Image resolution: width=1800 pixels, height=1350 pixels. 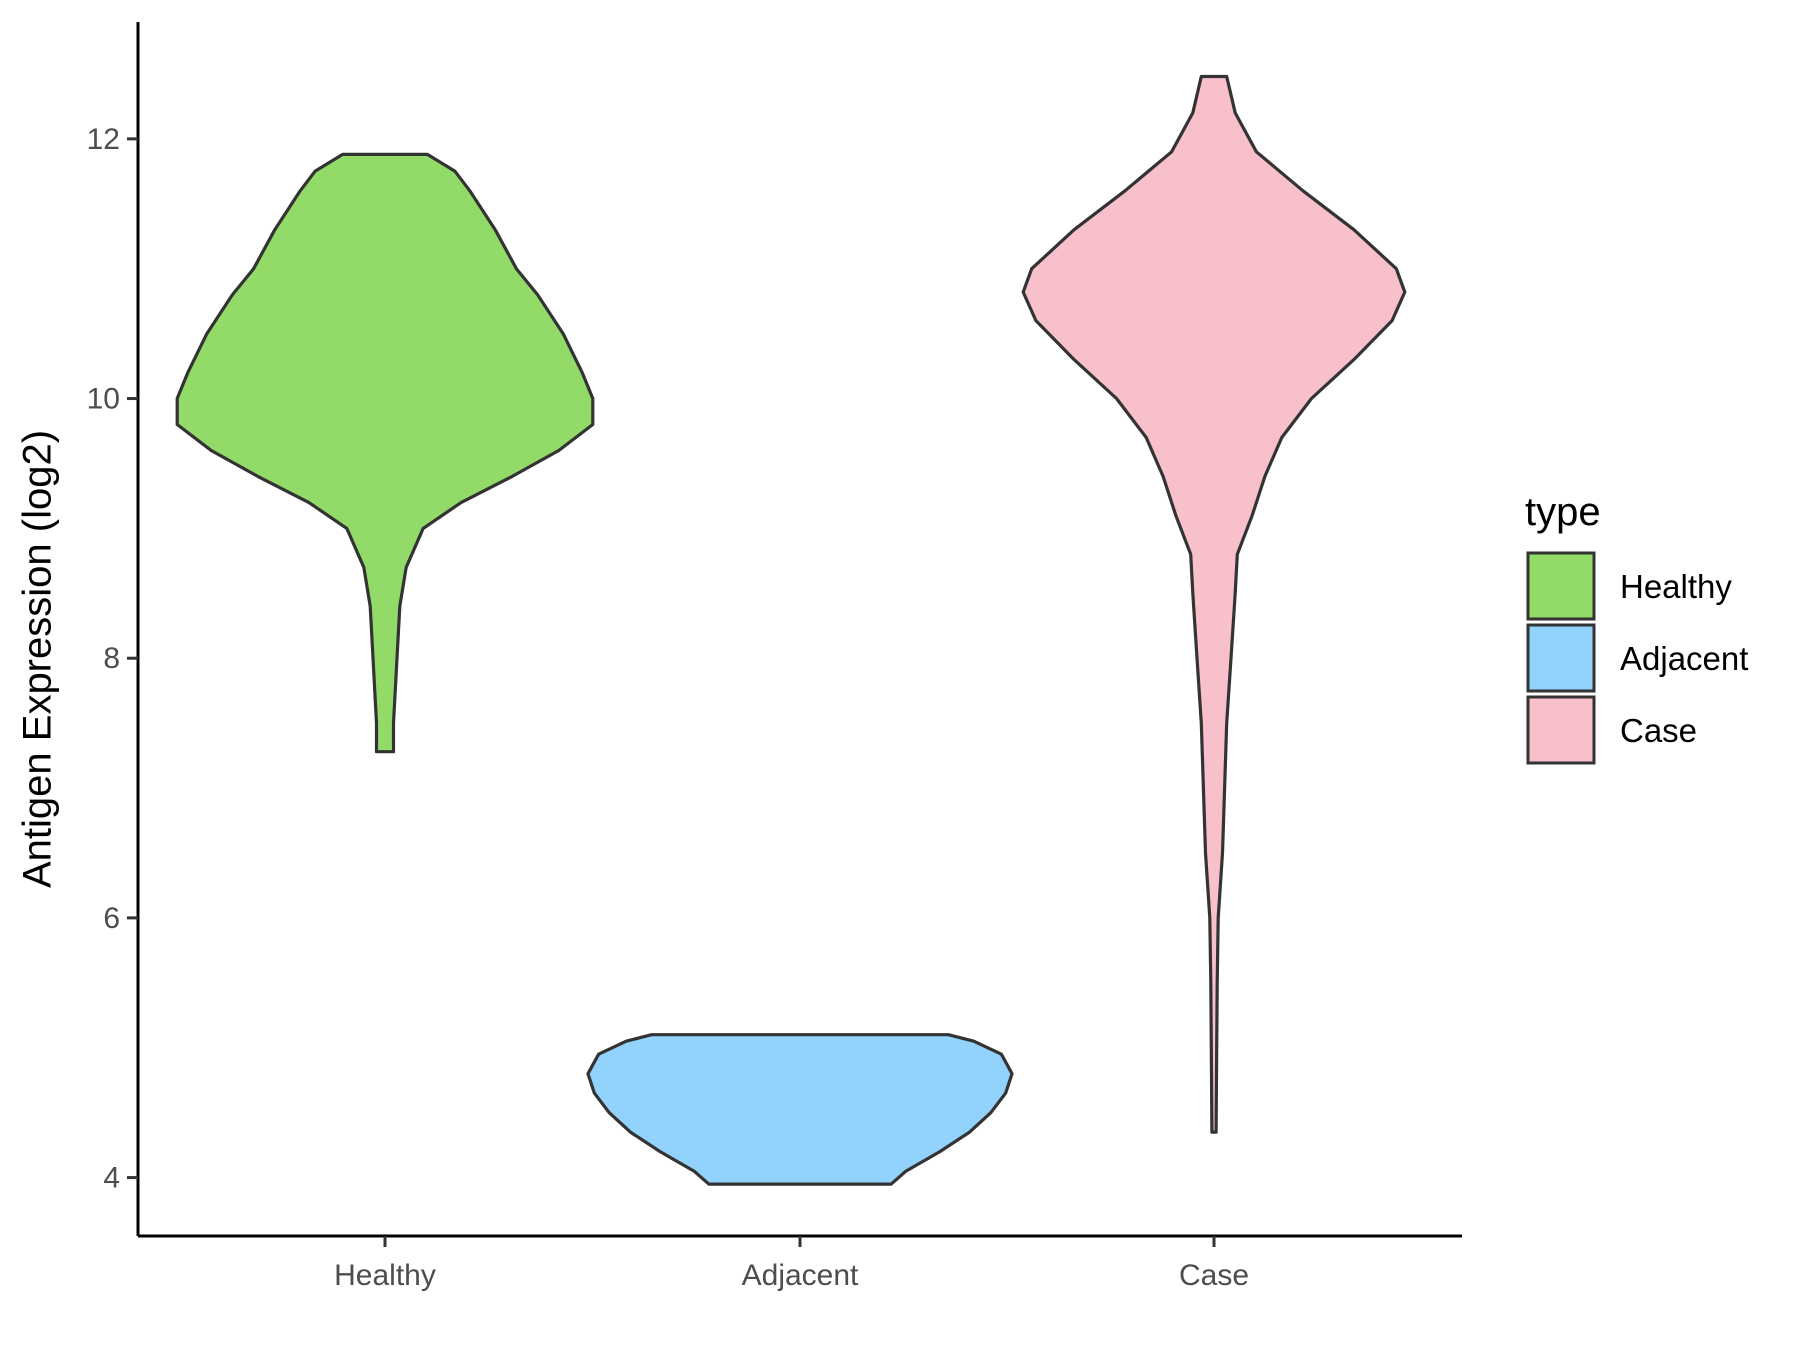 What do you see at coordinates (1658, 730) in the screenshot?
I see `legend-label-case: Case` at bounding box center [1658, 730].